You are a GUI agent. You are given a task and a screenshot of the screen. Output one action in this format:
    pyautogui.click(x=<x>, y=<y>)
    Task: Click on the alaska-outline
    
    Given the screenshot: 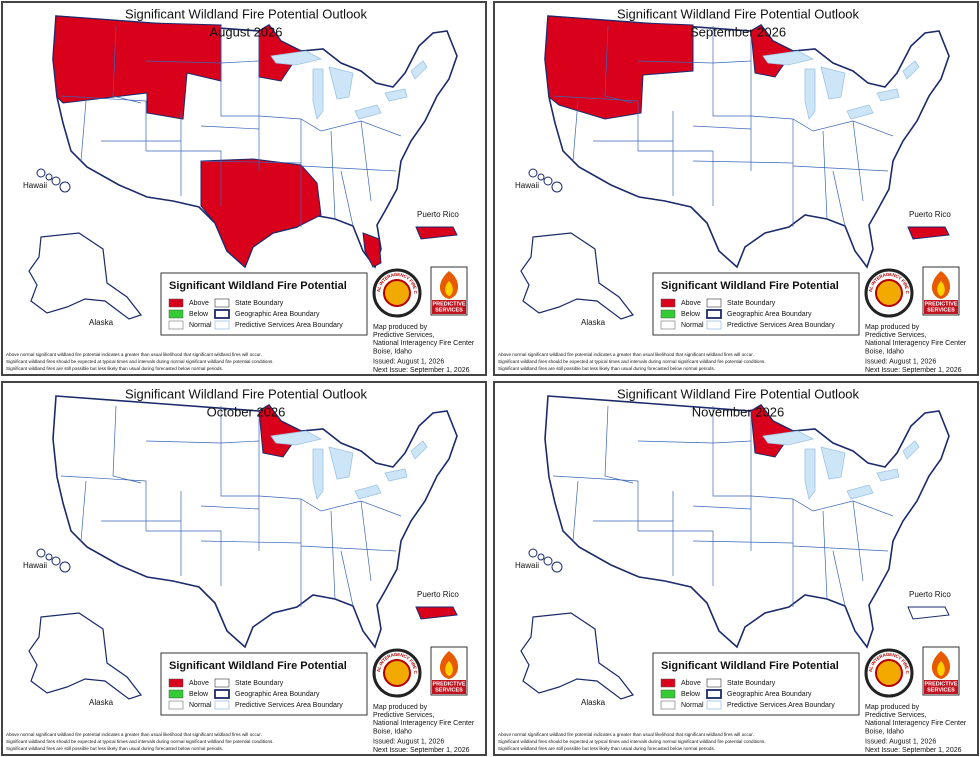 What is the action you would take?
    pyautogui.click(x=577, y=656)
    